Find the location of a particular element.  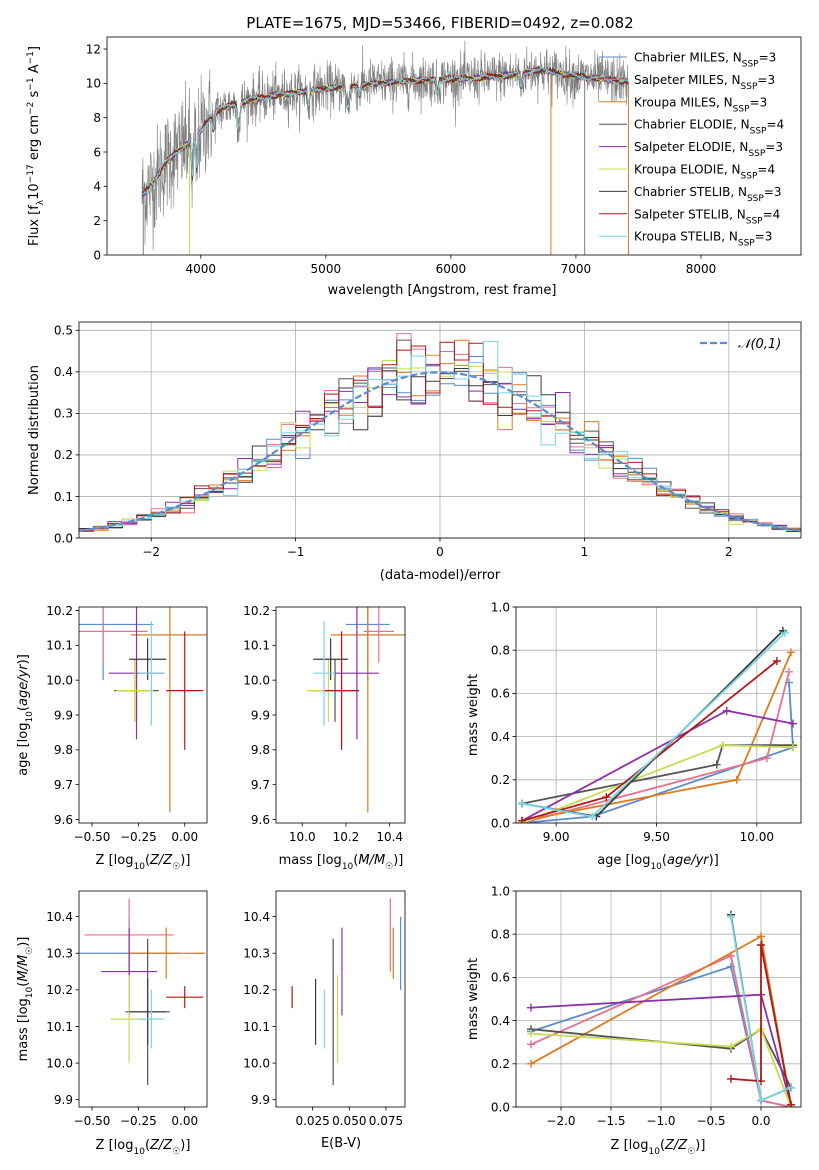

x-tick-label: 10.4 is located at coordinates (389, 837).